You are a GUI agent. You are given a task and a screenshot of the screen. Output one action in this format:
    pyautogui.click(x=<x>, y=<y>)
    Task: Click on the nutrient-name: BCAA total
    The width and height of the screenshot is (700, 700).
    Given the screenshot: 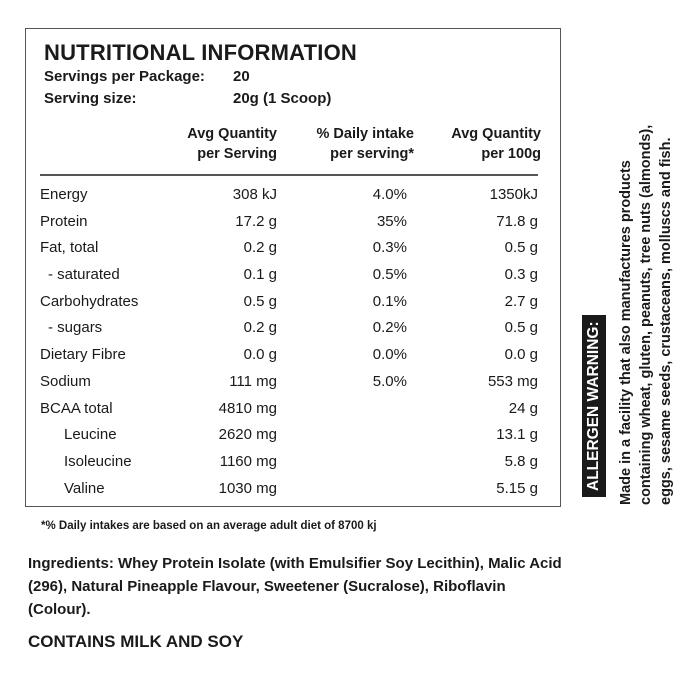 What is the action you would take?
    pyautogui.click(x=76, y=408)
    